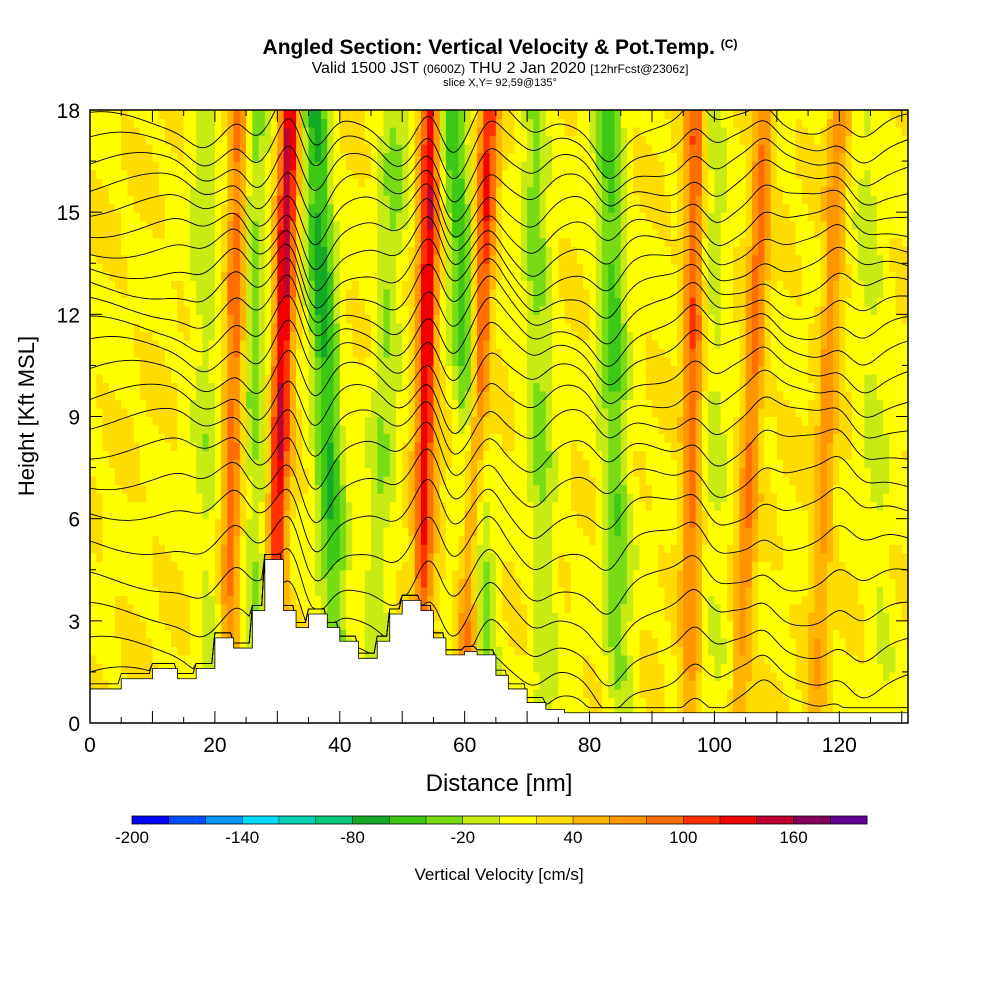 The image size is (1000, 1000). I want to click on colorbar-tick-label: -140, so click(242, 837).